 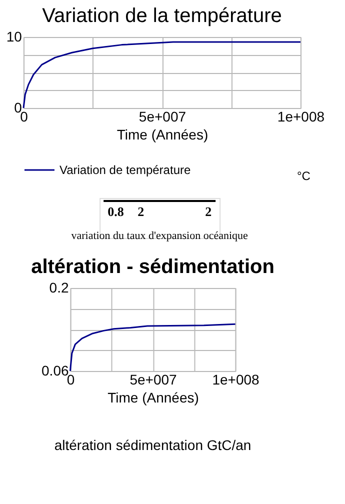 I want to click on y-tick-label: 10, so click(x=14, y=36).